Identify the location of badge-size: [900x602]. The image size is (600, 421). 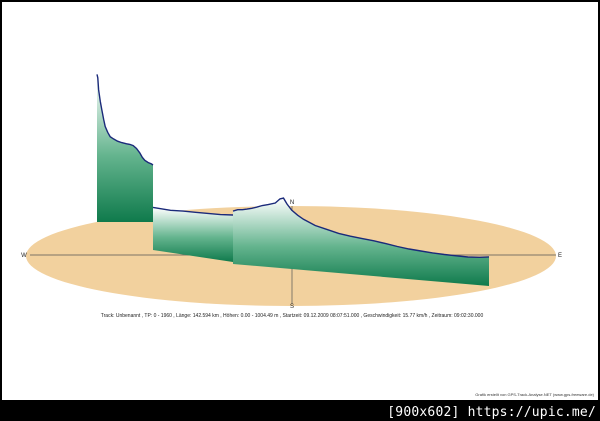
(423, 412).